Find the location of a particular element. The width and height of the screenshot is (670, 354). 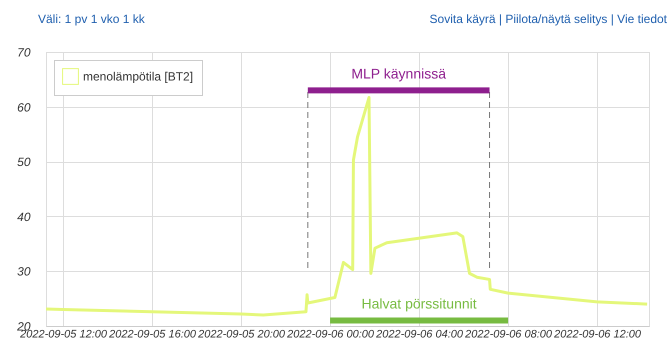

x-tick-label: 2022-09-06 00:00 is located at coordinates (330, 334).